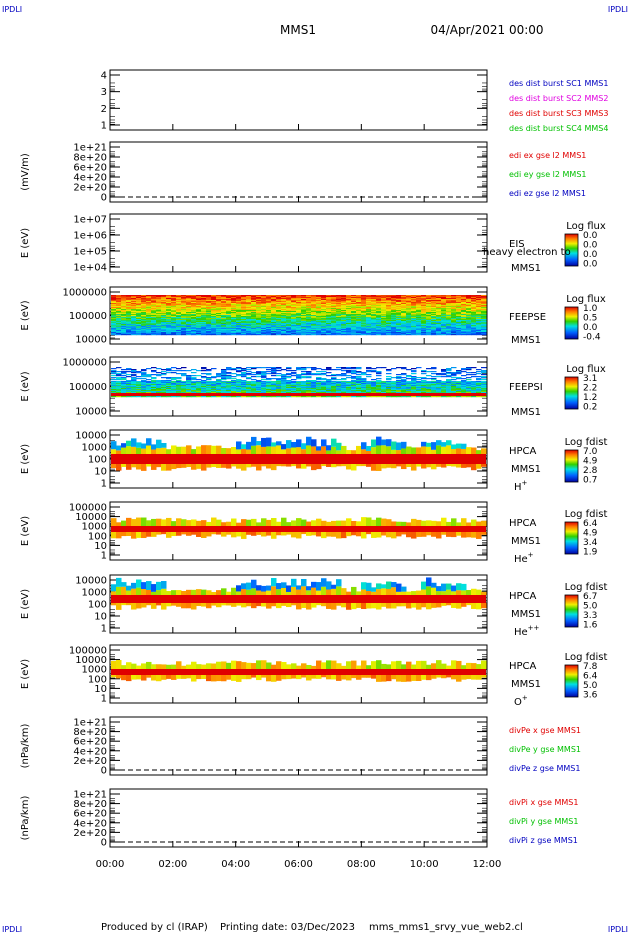  Describe the element at coordinates (590, 319) in the screenshot. I see `colorbar-tick-label: 0.5` at that location.